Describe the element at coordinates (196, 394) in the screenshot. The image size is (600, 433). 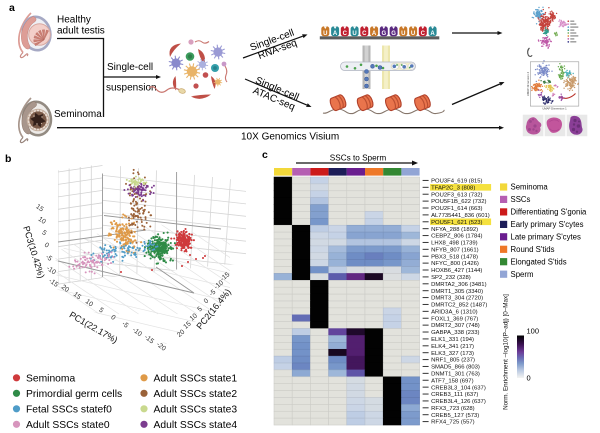
I see `svg-text: Adult SSCs state2` at that location.